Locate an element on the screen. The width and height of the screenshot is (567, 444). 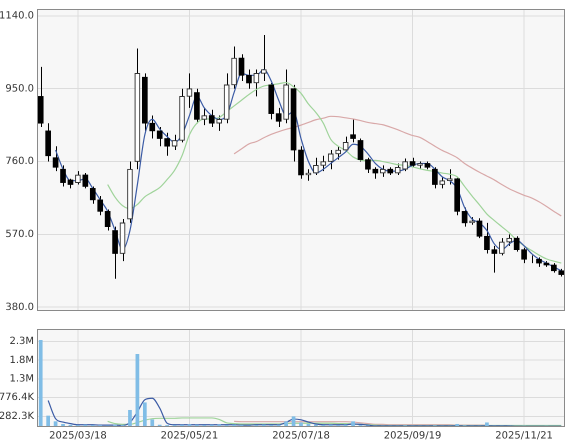
y-tick-label: 950.0 is located at coordinates (19, 88).